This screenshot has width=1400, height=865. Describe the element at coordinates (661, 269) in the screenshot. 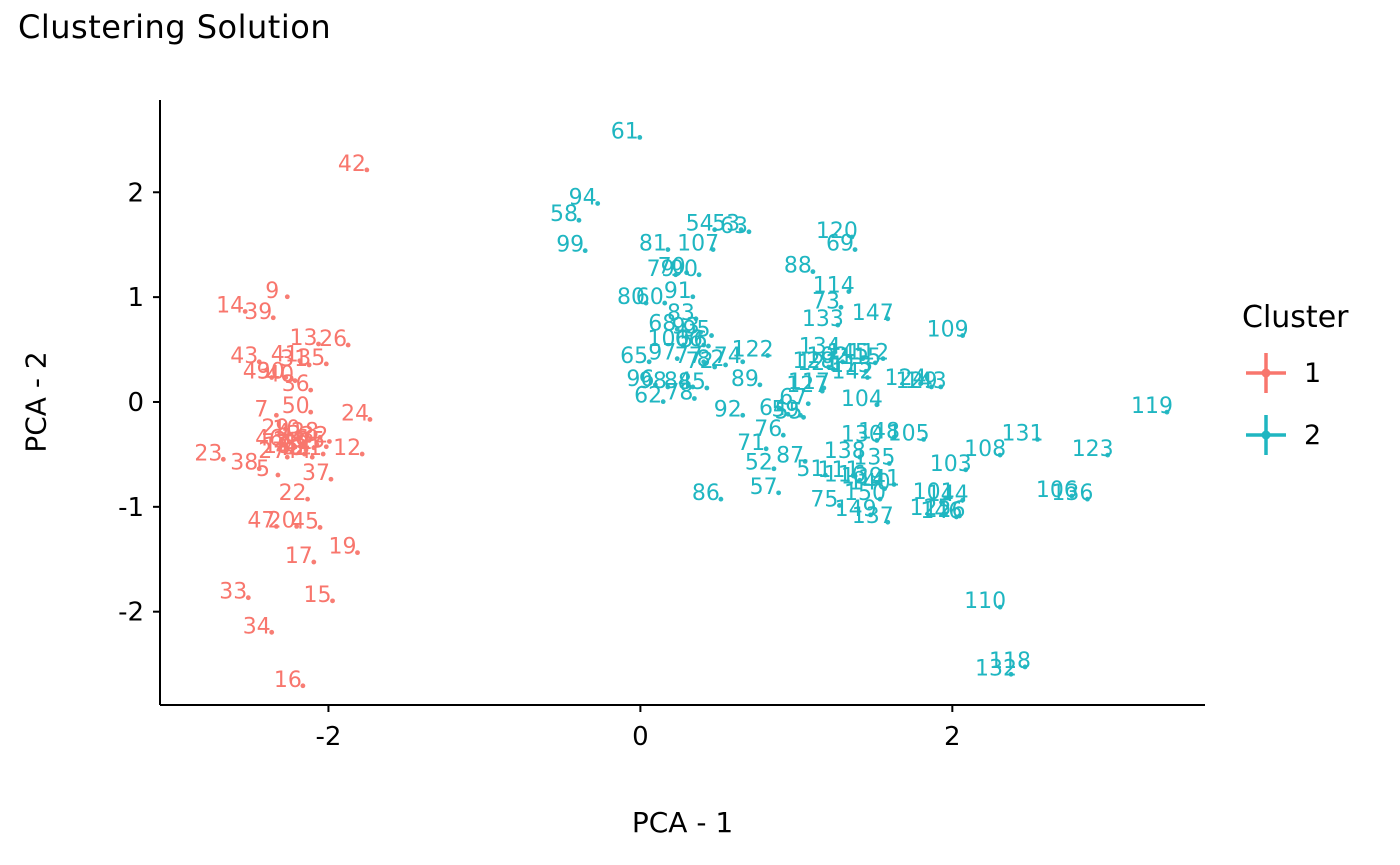

I see `point-label: 79` at that location.